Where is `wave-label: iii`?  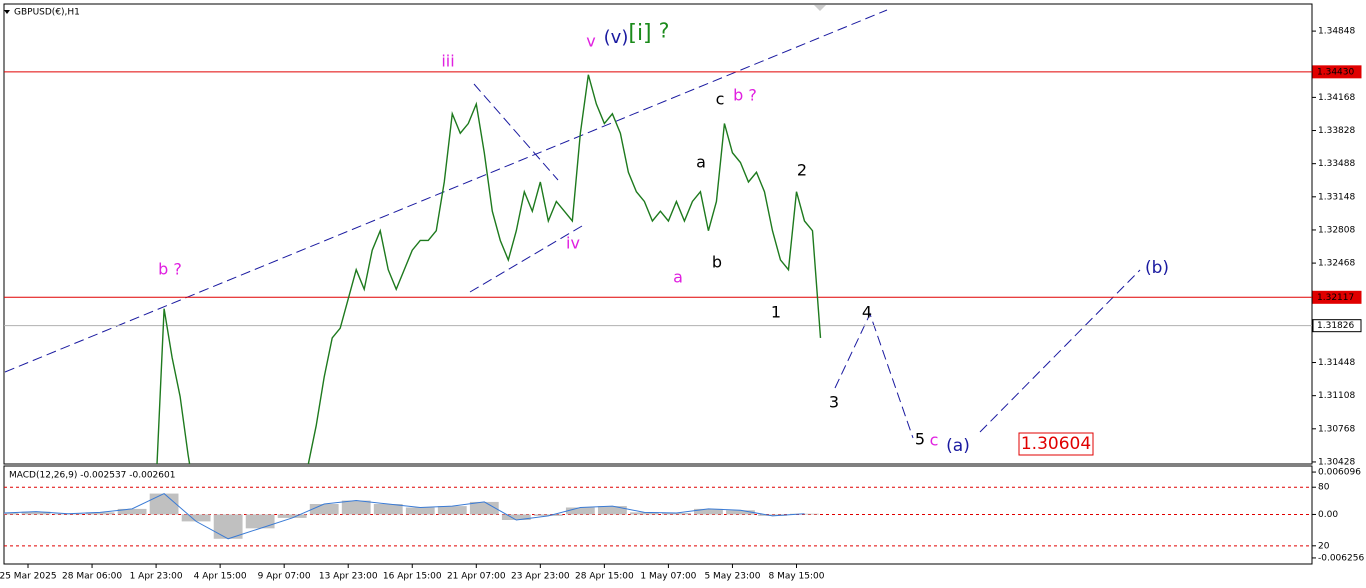 wave-label: iii is located at coordinates (447, 61).